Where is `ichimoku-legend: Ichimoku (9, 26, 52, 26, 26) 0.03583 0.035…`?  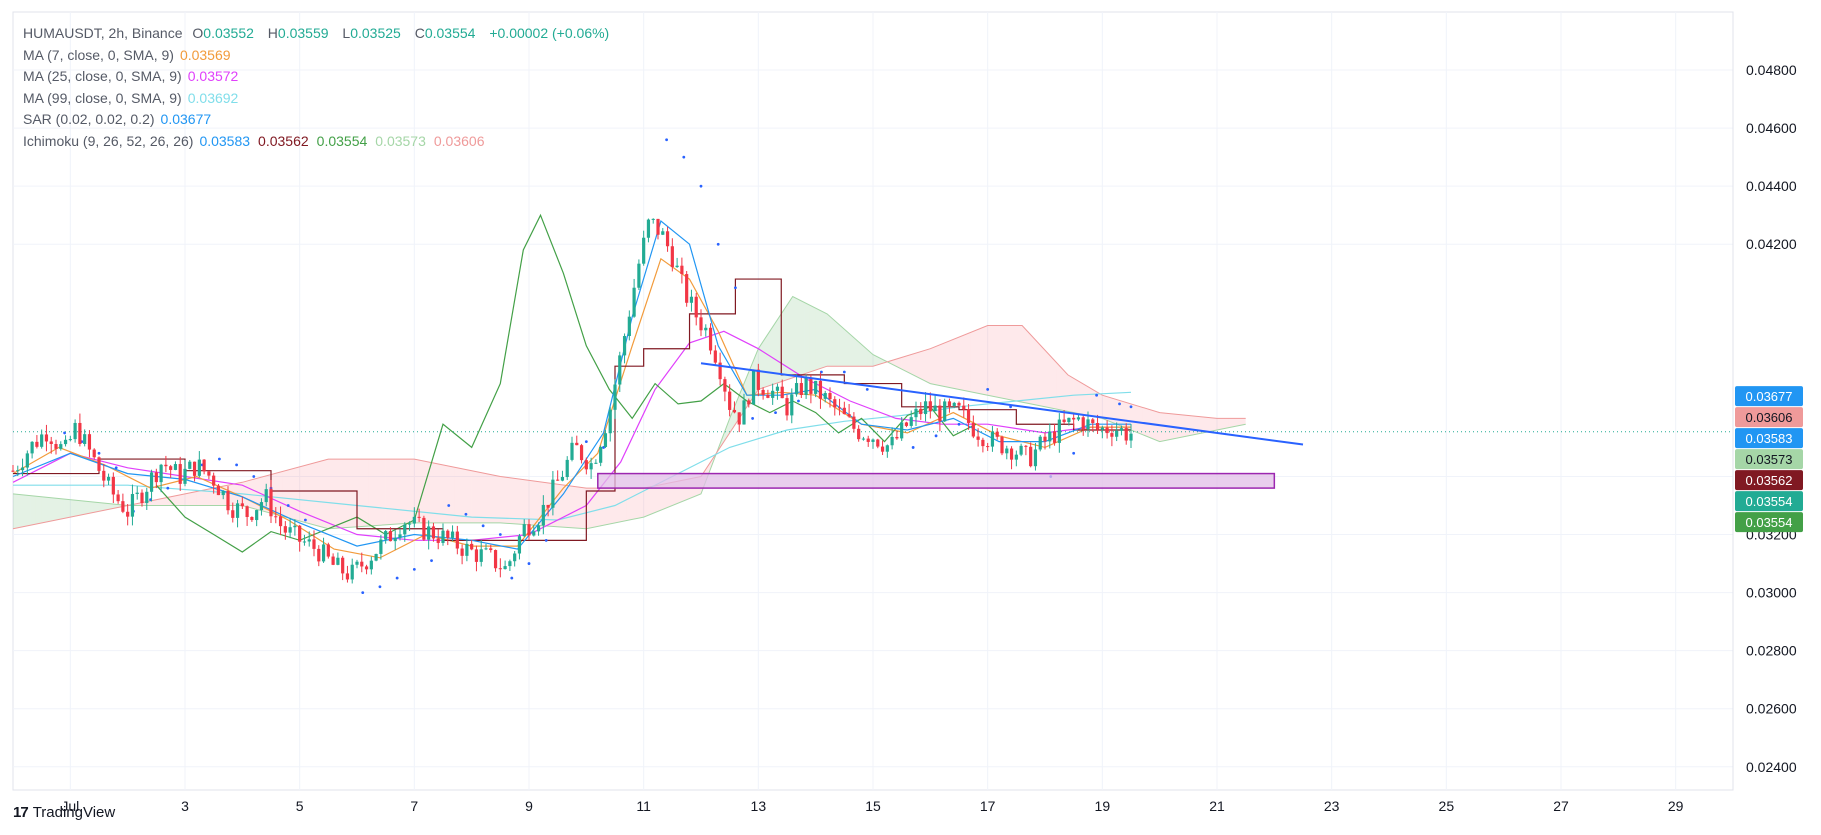
ichimoku-legend: Ichimoku (9, 26, 52, 26, 26) 0.03583 0.035… is located at coordinates (321, 142).